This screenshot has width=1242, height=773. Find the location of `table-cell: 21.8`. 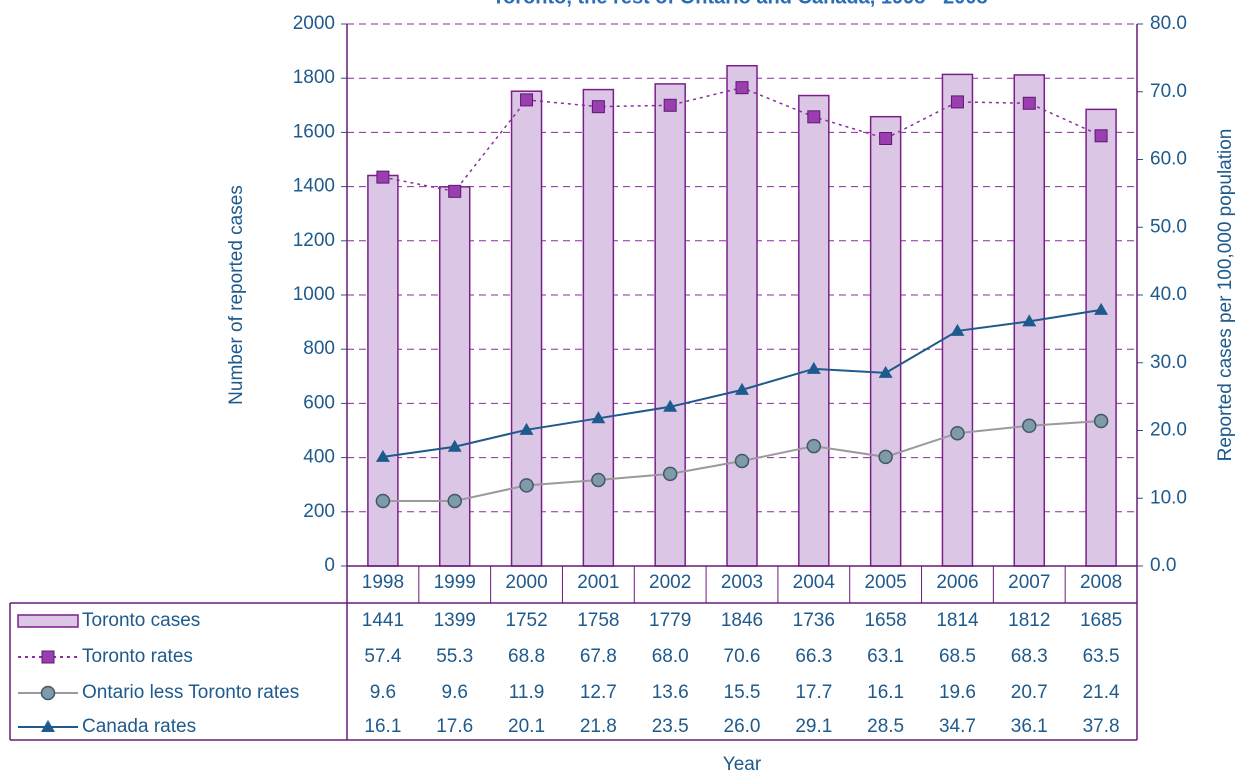

table-cell: 21.8 is located at coordinates (598, 726).